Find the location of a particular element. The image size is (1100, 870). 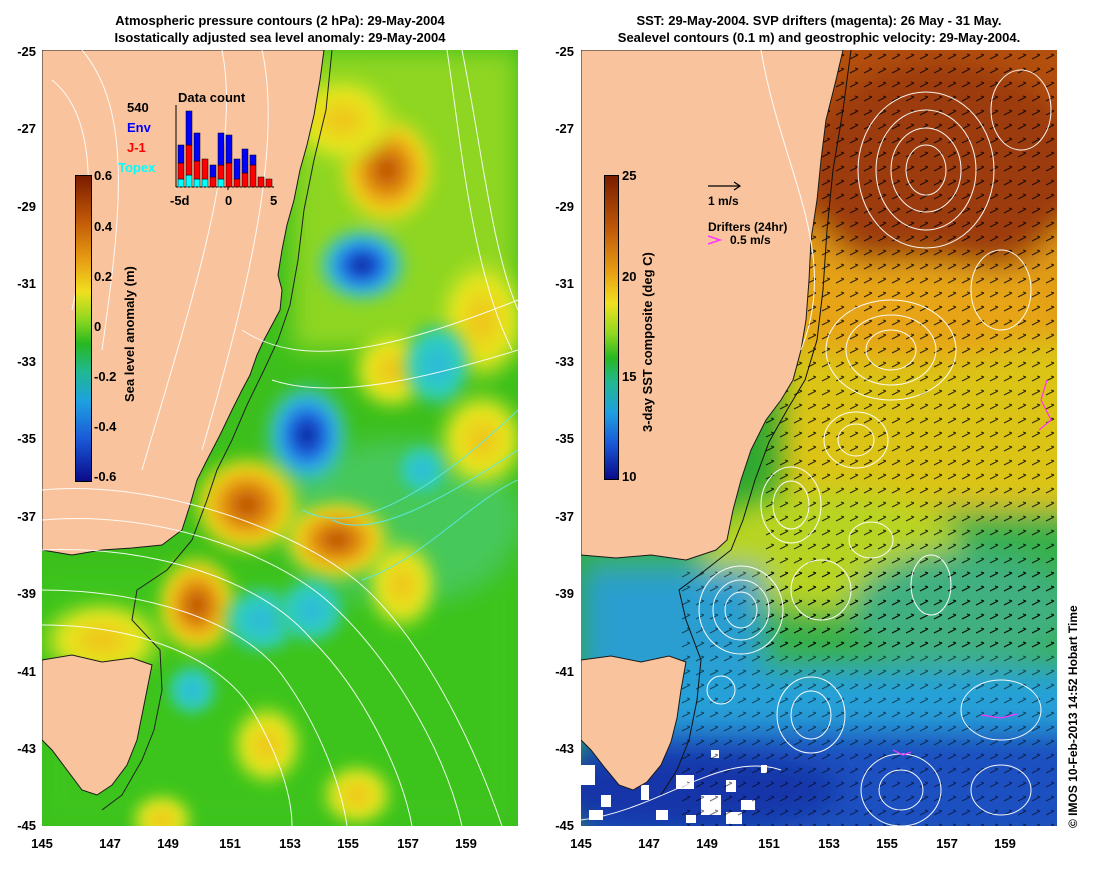

inset-xtick-2: 5 is located at coordinates (274, 200).